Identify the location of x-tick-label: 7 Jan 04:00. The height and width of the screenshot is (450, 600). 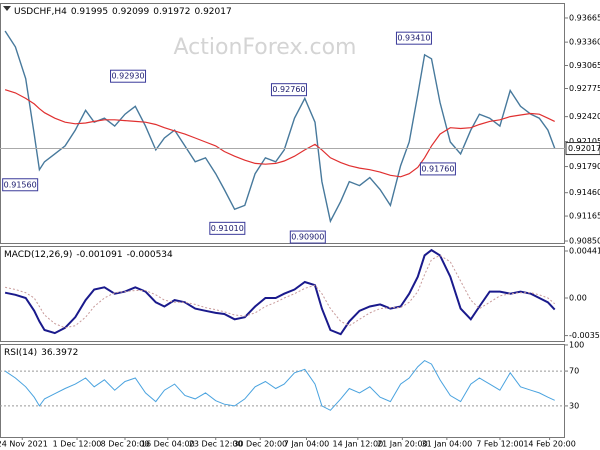
(307, 444).